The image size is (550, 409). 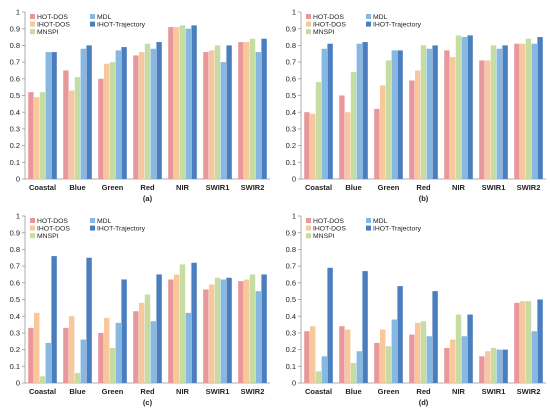 What do you see at coordinates (48, 32) in the screenshot?
I see `legend-label: MNSPI` at bounding box center [48, 32].